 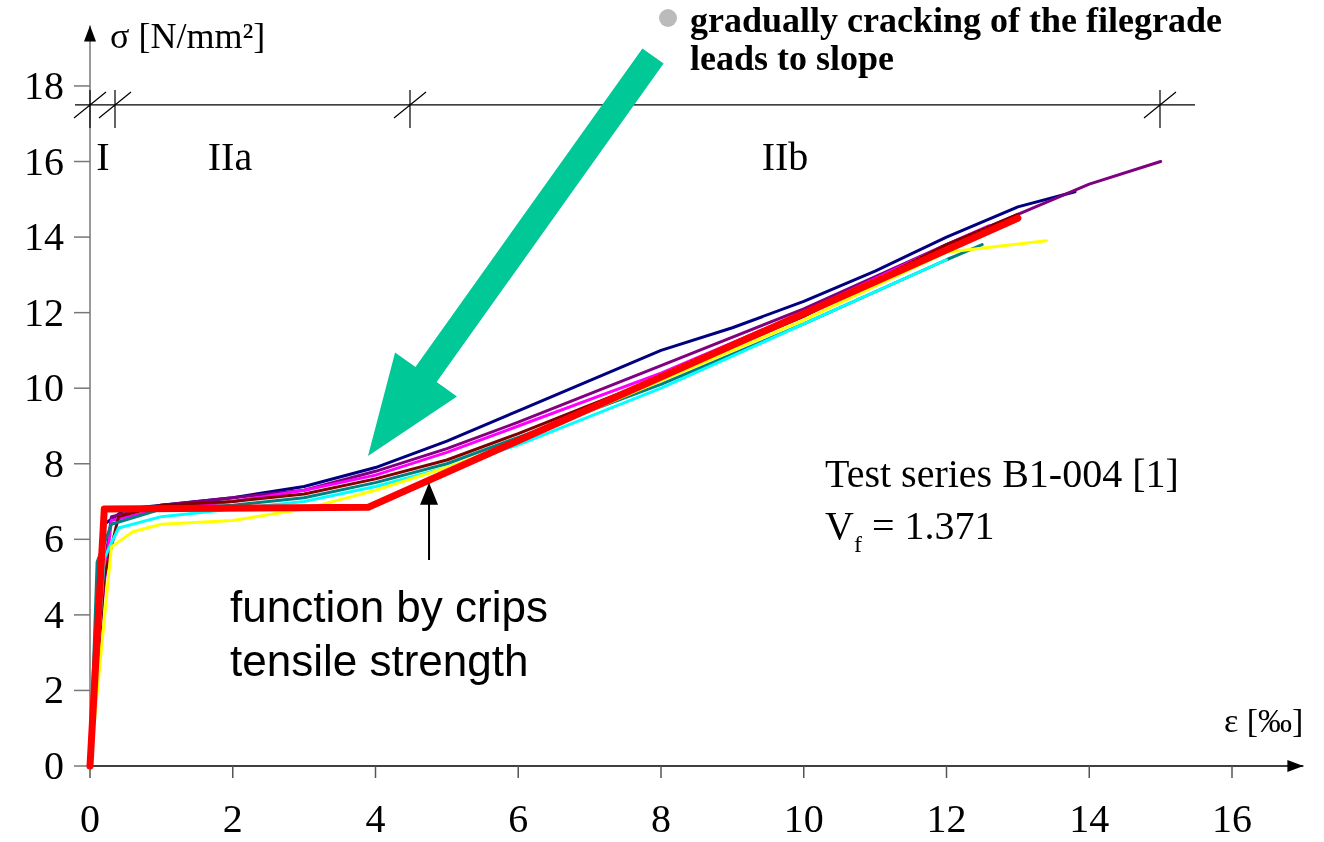 I want to click on y-tick-label: 2, so click(x=54, y=690).